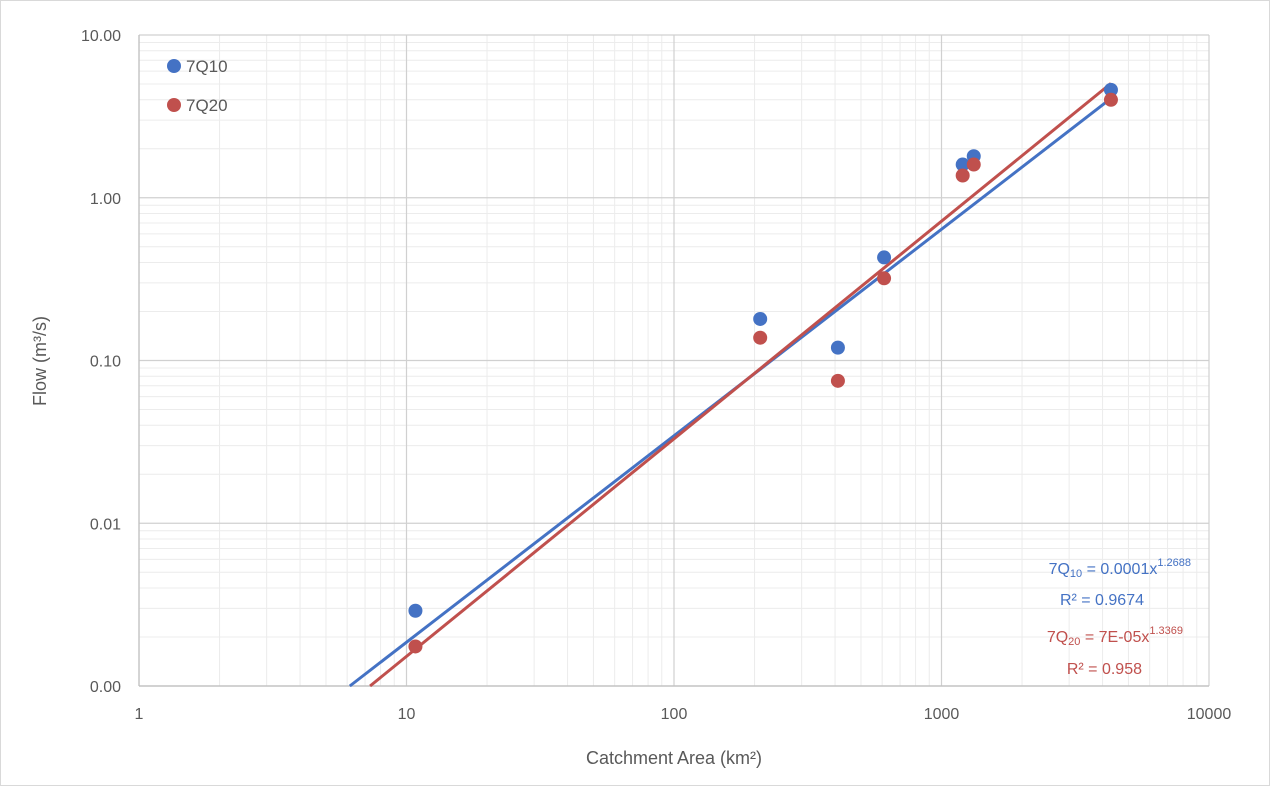  What do you see at coordinates (40, 361) in the screenshot?
I see `y-axis-title: Flow (m³/s)` at bounding box center [40, 361].